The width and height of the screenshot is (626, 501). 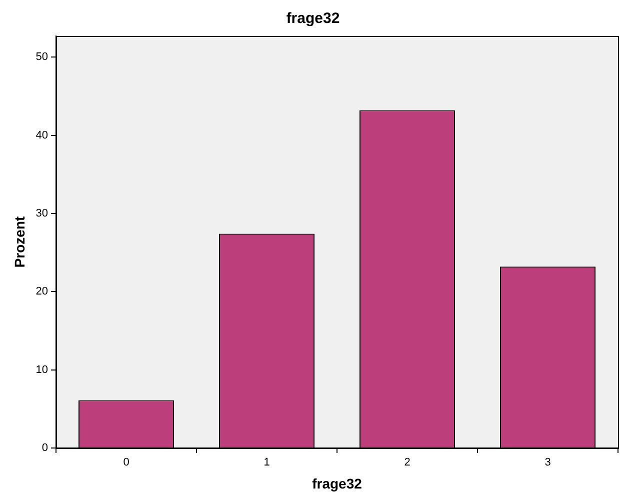 I want to click on x-tick-label: 3, so click(x=547, y=462).